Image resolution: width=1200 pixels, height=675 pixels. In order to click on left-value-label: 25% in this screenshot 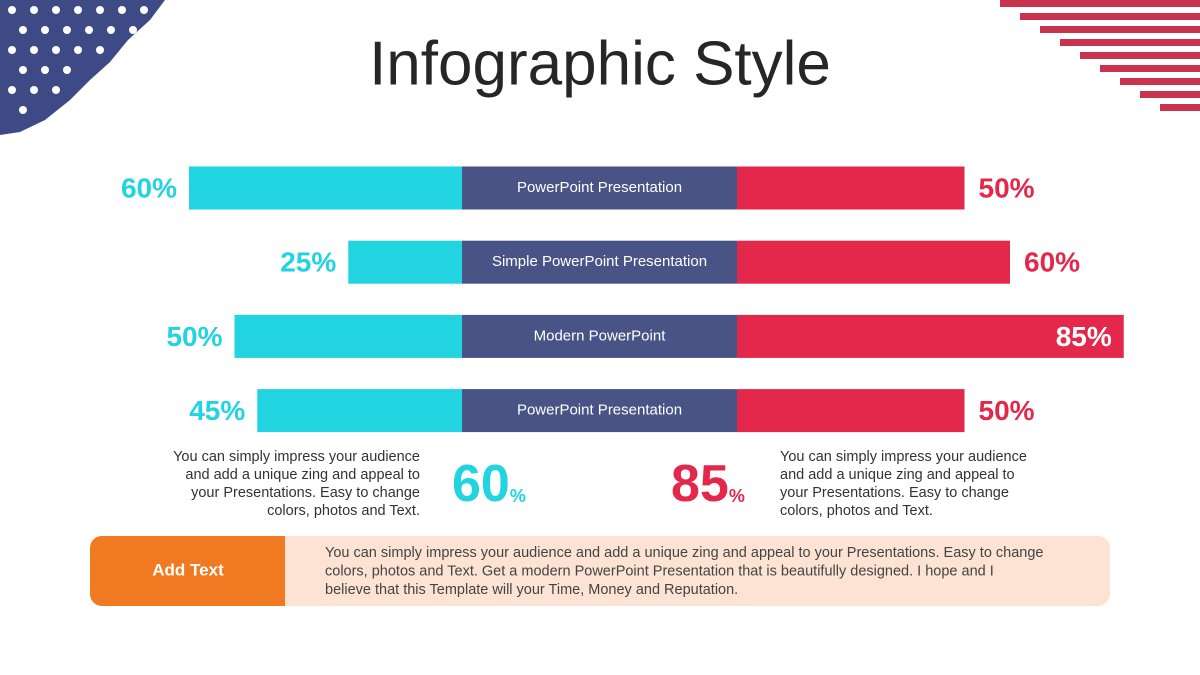, I will do `click(308, 262)`.